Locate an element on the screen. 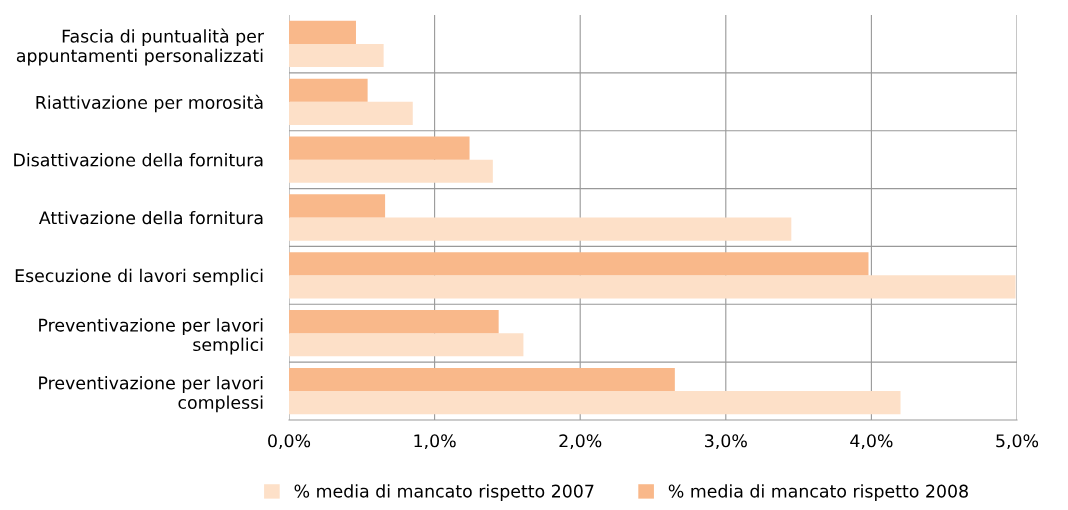 This screenshot has height=510, width=1068. y-tick-label: Riattivazione per morosità is located at coordinates (149, 103).